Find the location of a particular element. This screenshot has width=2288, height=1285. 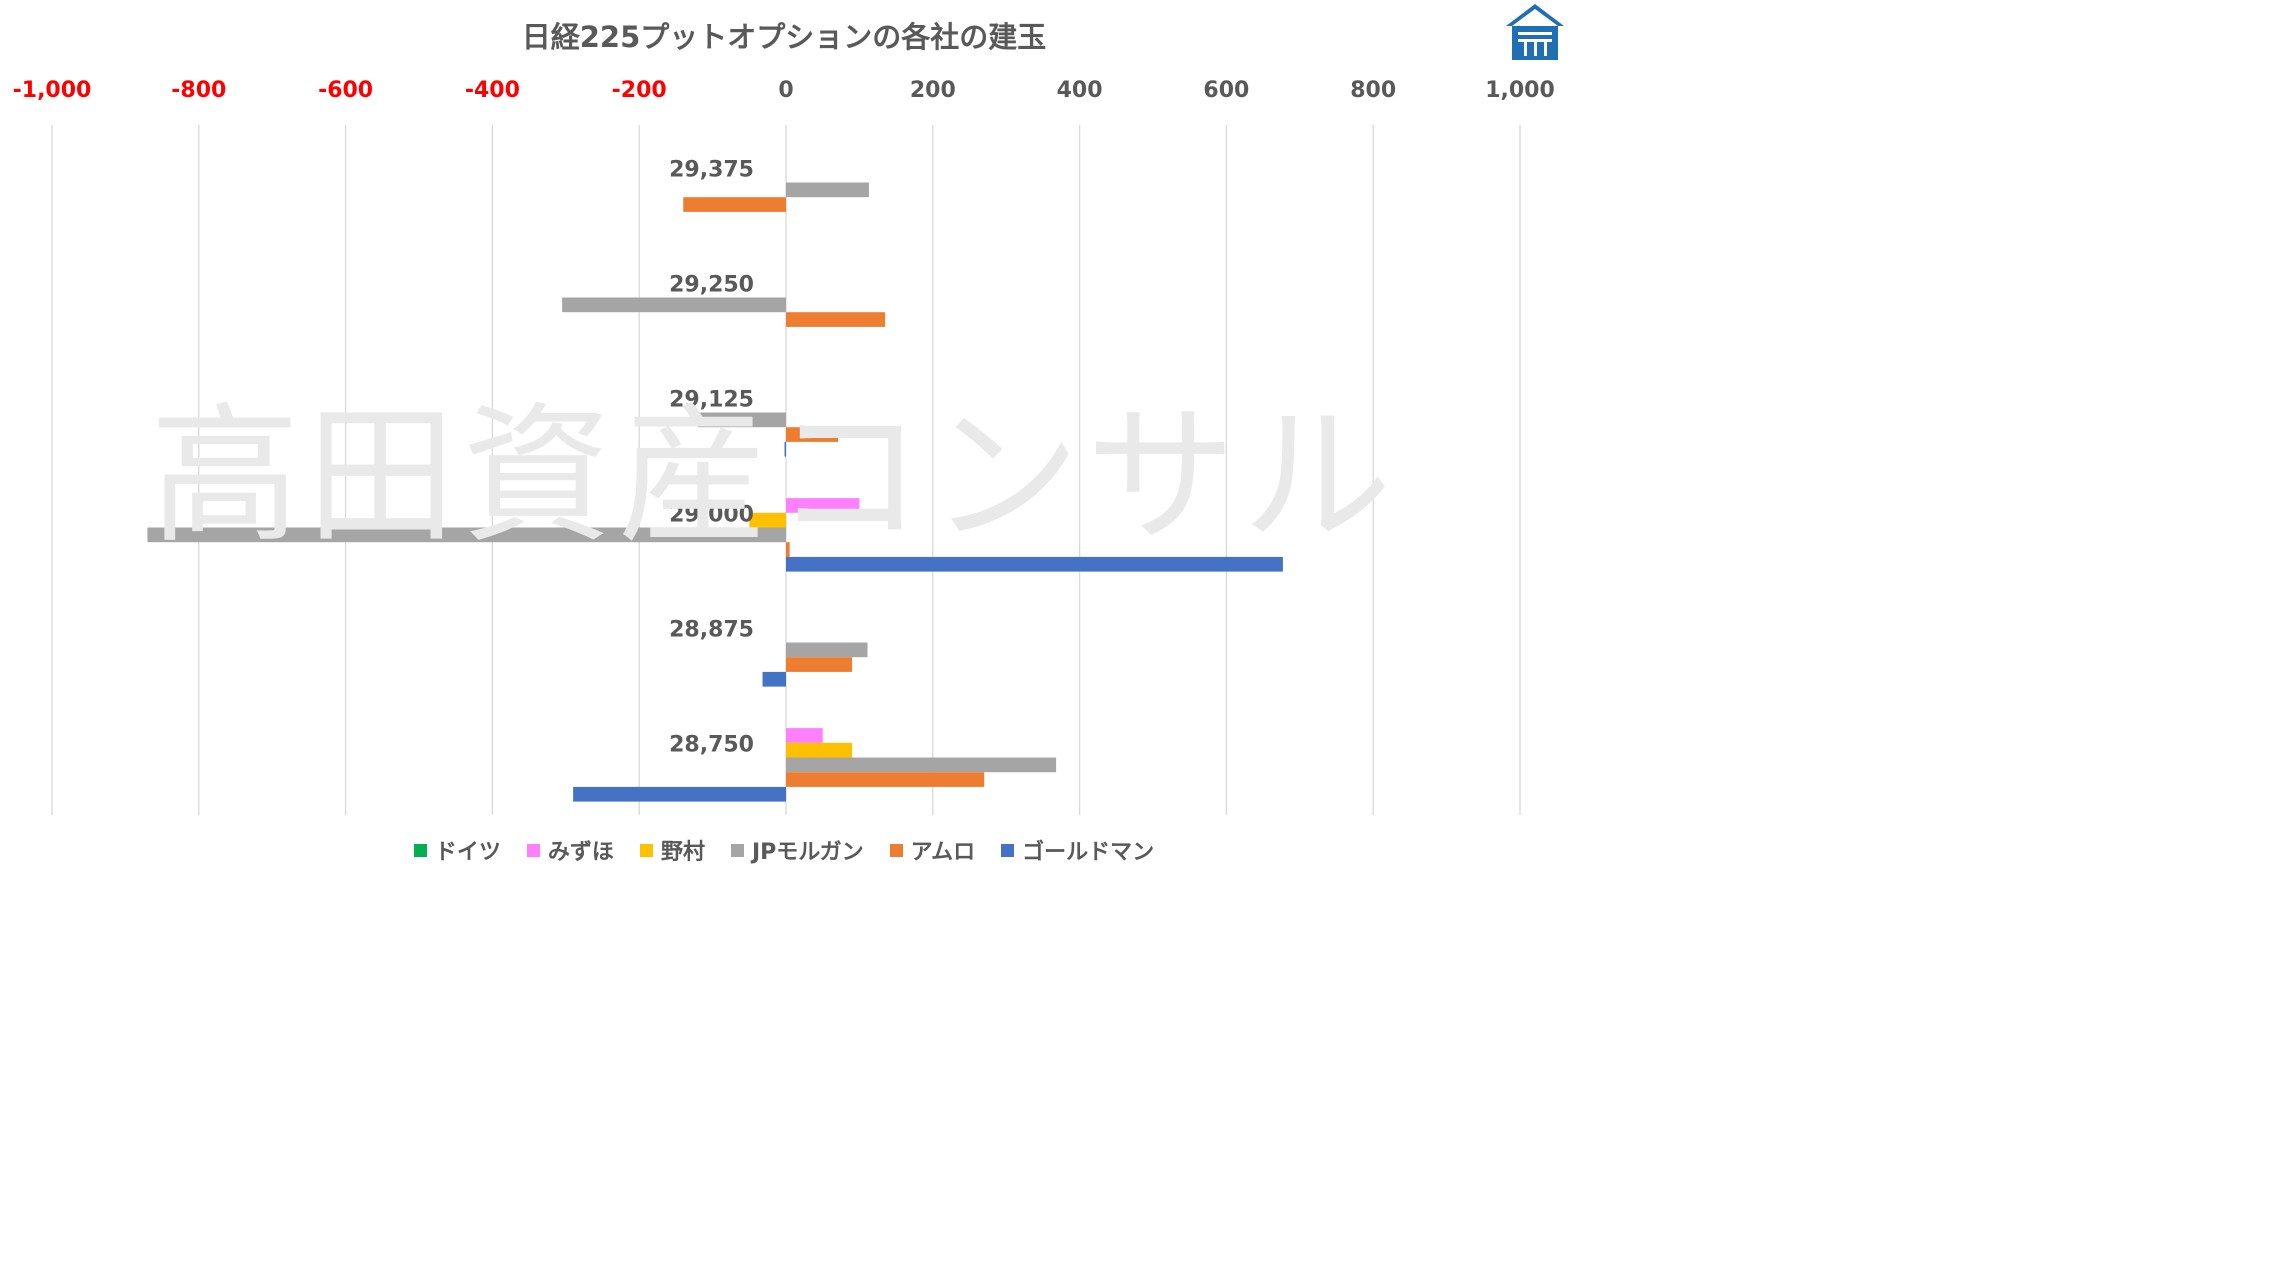

legend-item: ゴールドマン is located at coordinates (1077, 850).